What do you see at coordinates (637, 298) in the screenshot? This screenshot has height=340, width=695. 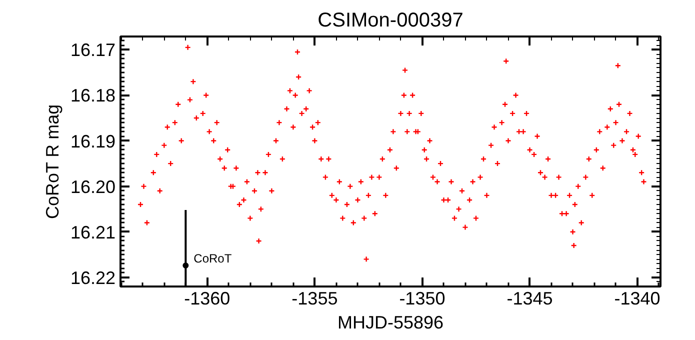 I see `x-tick-label: -1340` at bounding box center [637, 298].